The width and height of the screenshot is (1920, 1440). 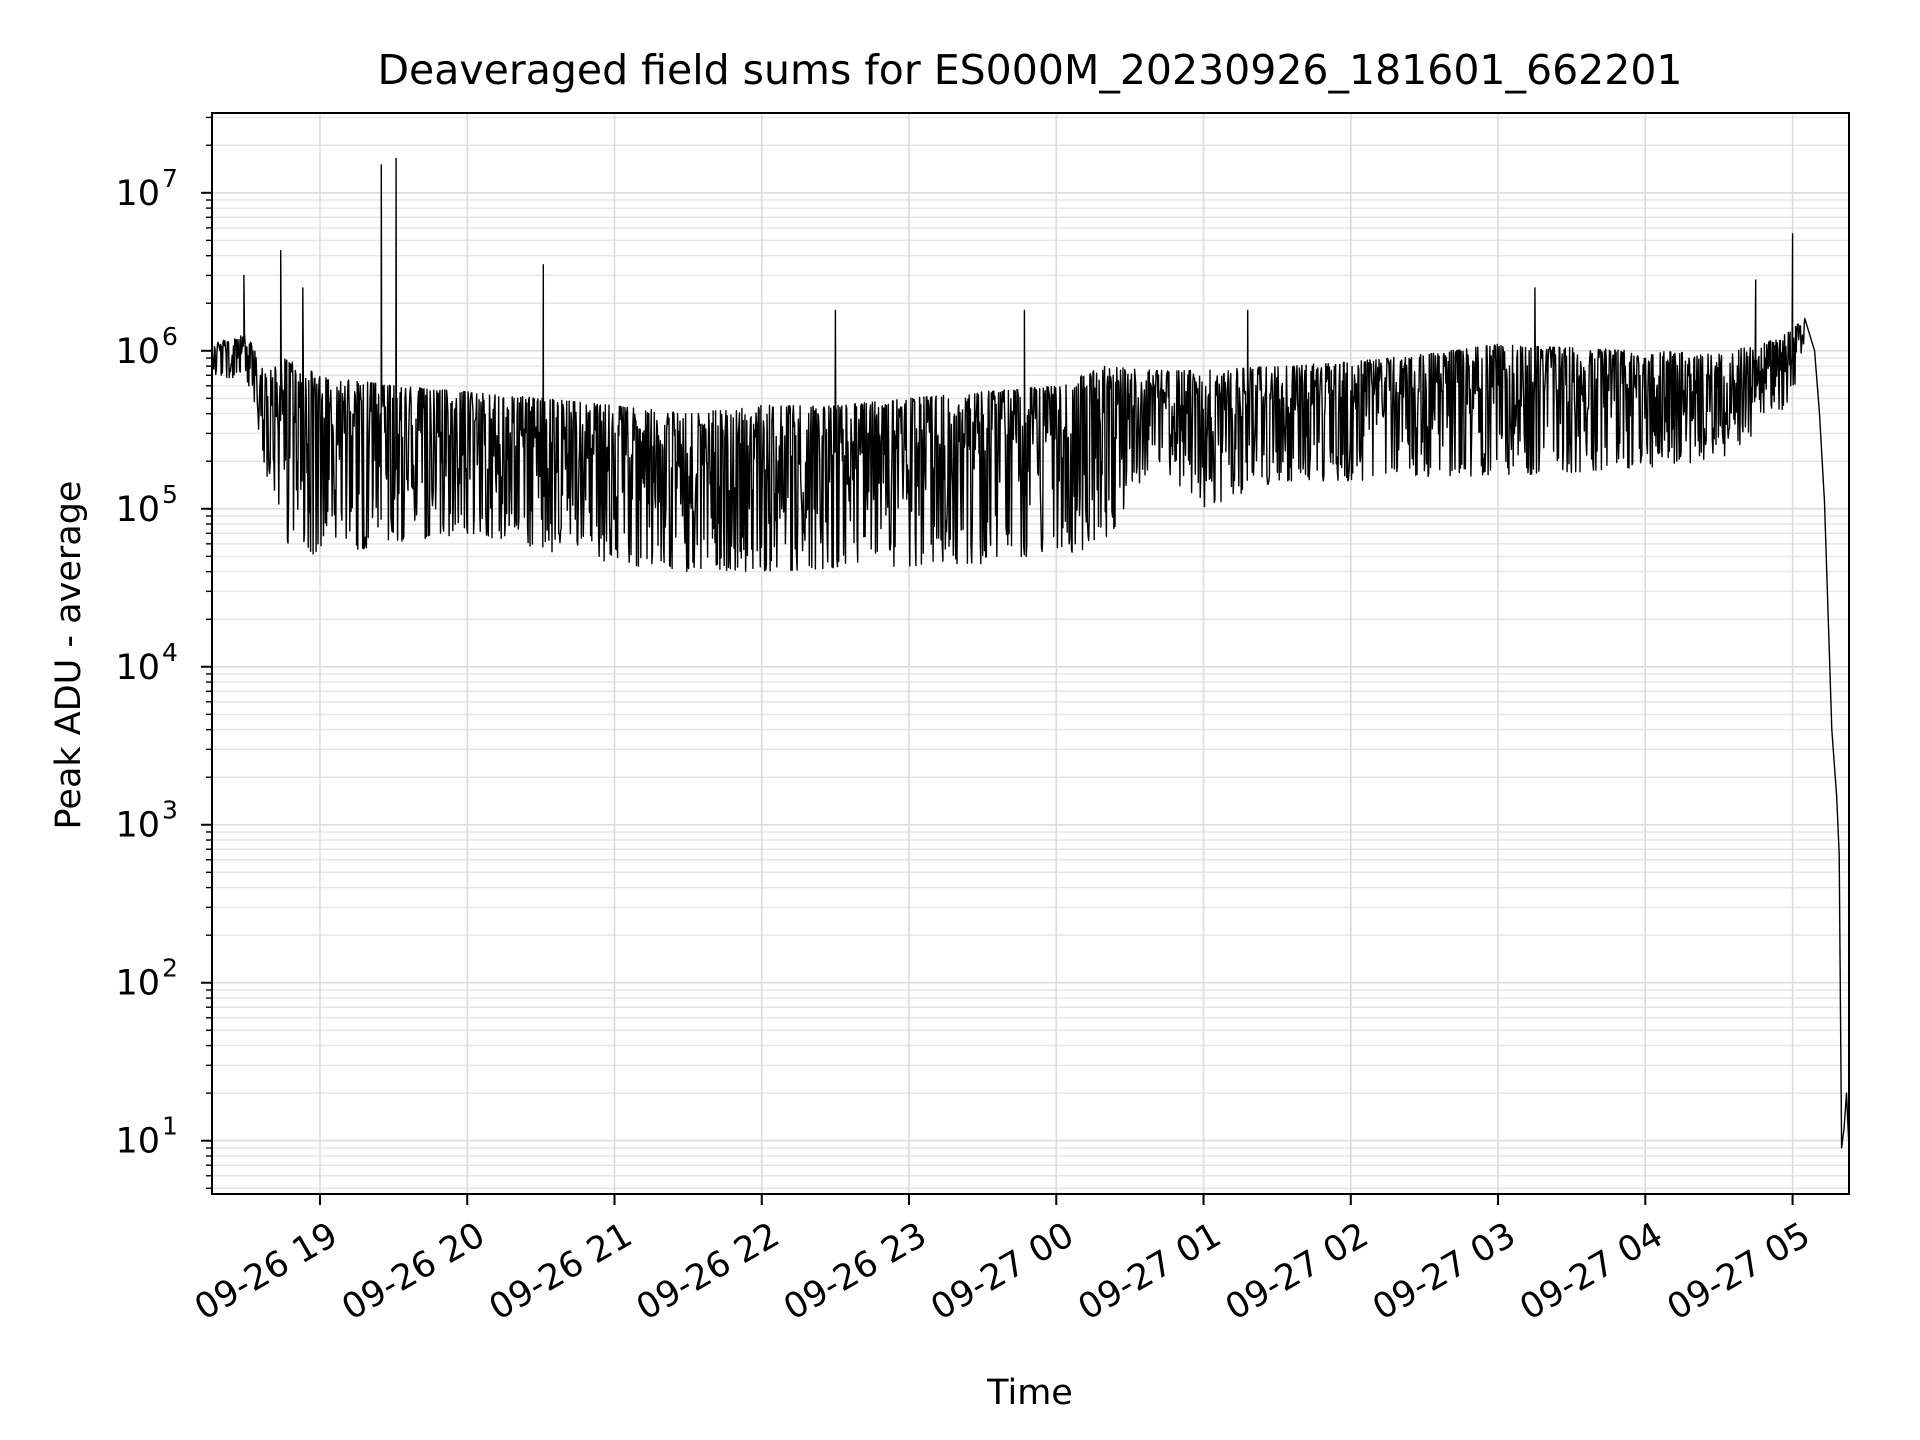 I want to click on y-tick-exponent: 6, so click(x=170, y=336).